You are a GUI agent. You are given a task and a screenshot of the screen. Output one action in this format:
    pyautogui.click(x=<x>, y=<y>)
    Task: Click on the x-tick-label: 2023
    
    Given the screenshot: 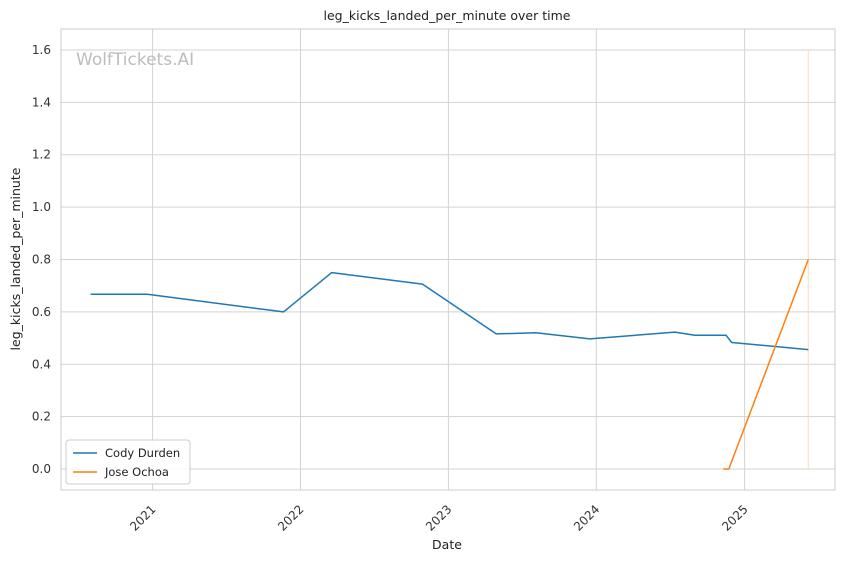 What is the action you would take?
    pyautogui.click(x=438, y=517)
    